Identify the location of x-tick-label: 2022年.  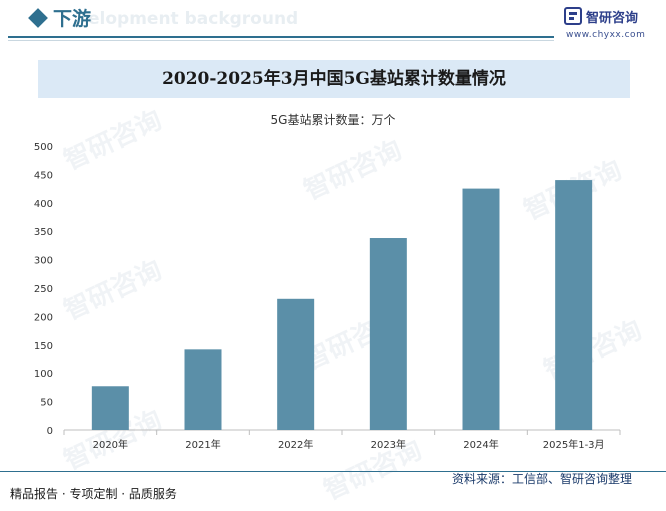
(295, 444).